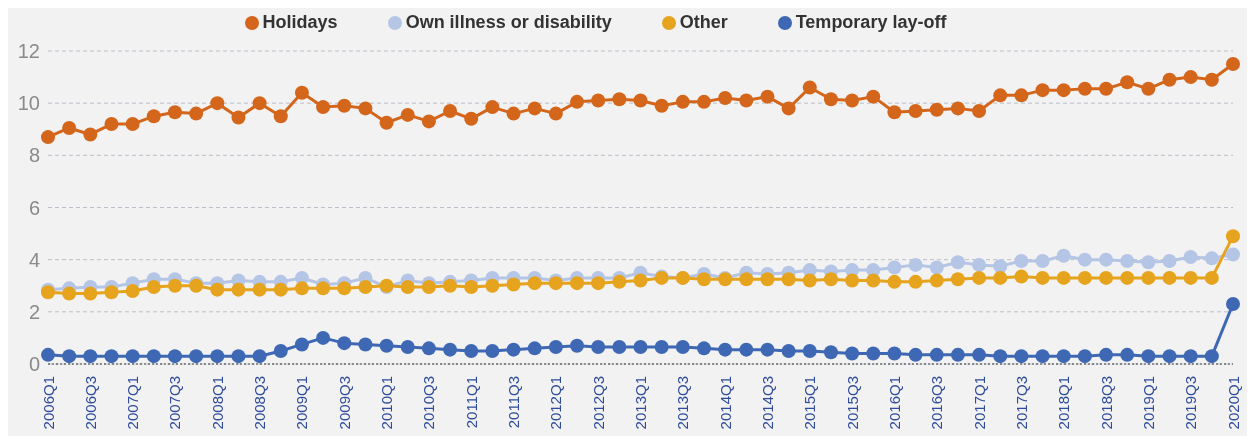 The width and height of the screenshot is (1255, 444). I want to click on x-tick-label: 2013Q1, so click(640, 403).